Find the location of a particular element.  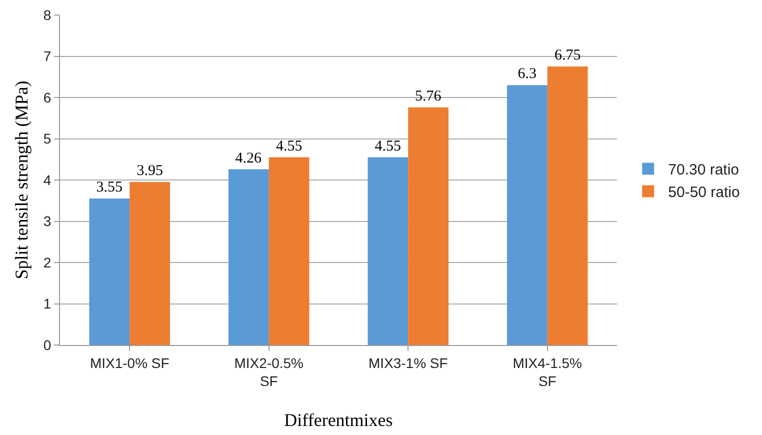

x-tick-label: MIX3-1% SF is located at coordinates (408, 362).